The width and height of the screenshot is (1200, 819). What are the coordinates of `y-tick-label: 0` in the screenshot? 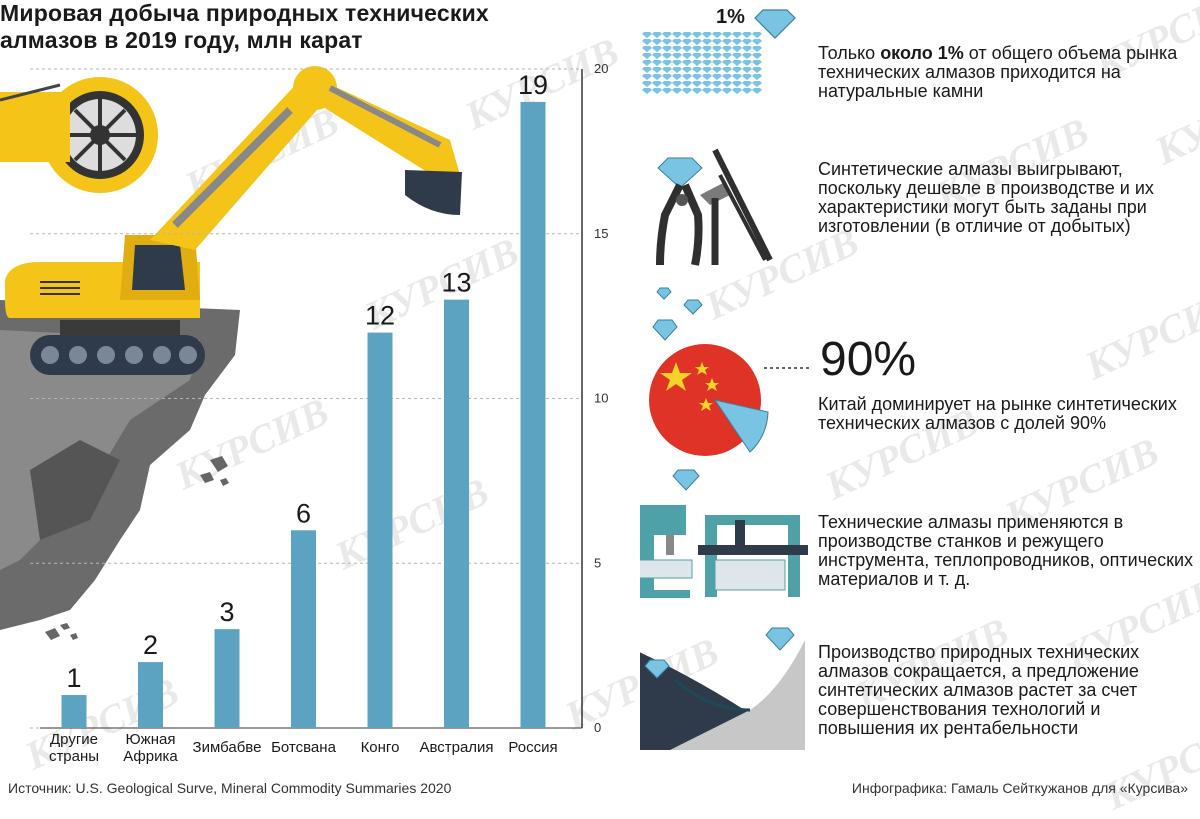 It's located at (597, 727).